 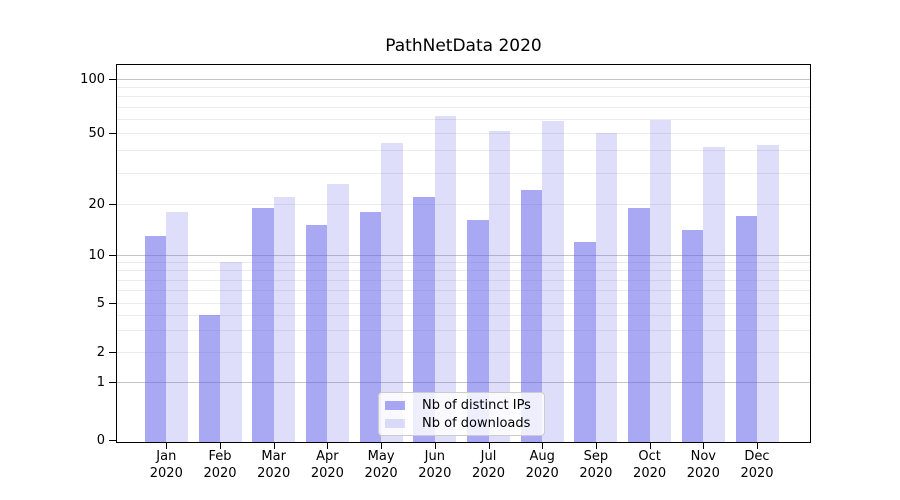 I want to click on x-tick-label: Jan 2020, so click(x=166, y=465).